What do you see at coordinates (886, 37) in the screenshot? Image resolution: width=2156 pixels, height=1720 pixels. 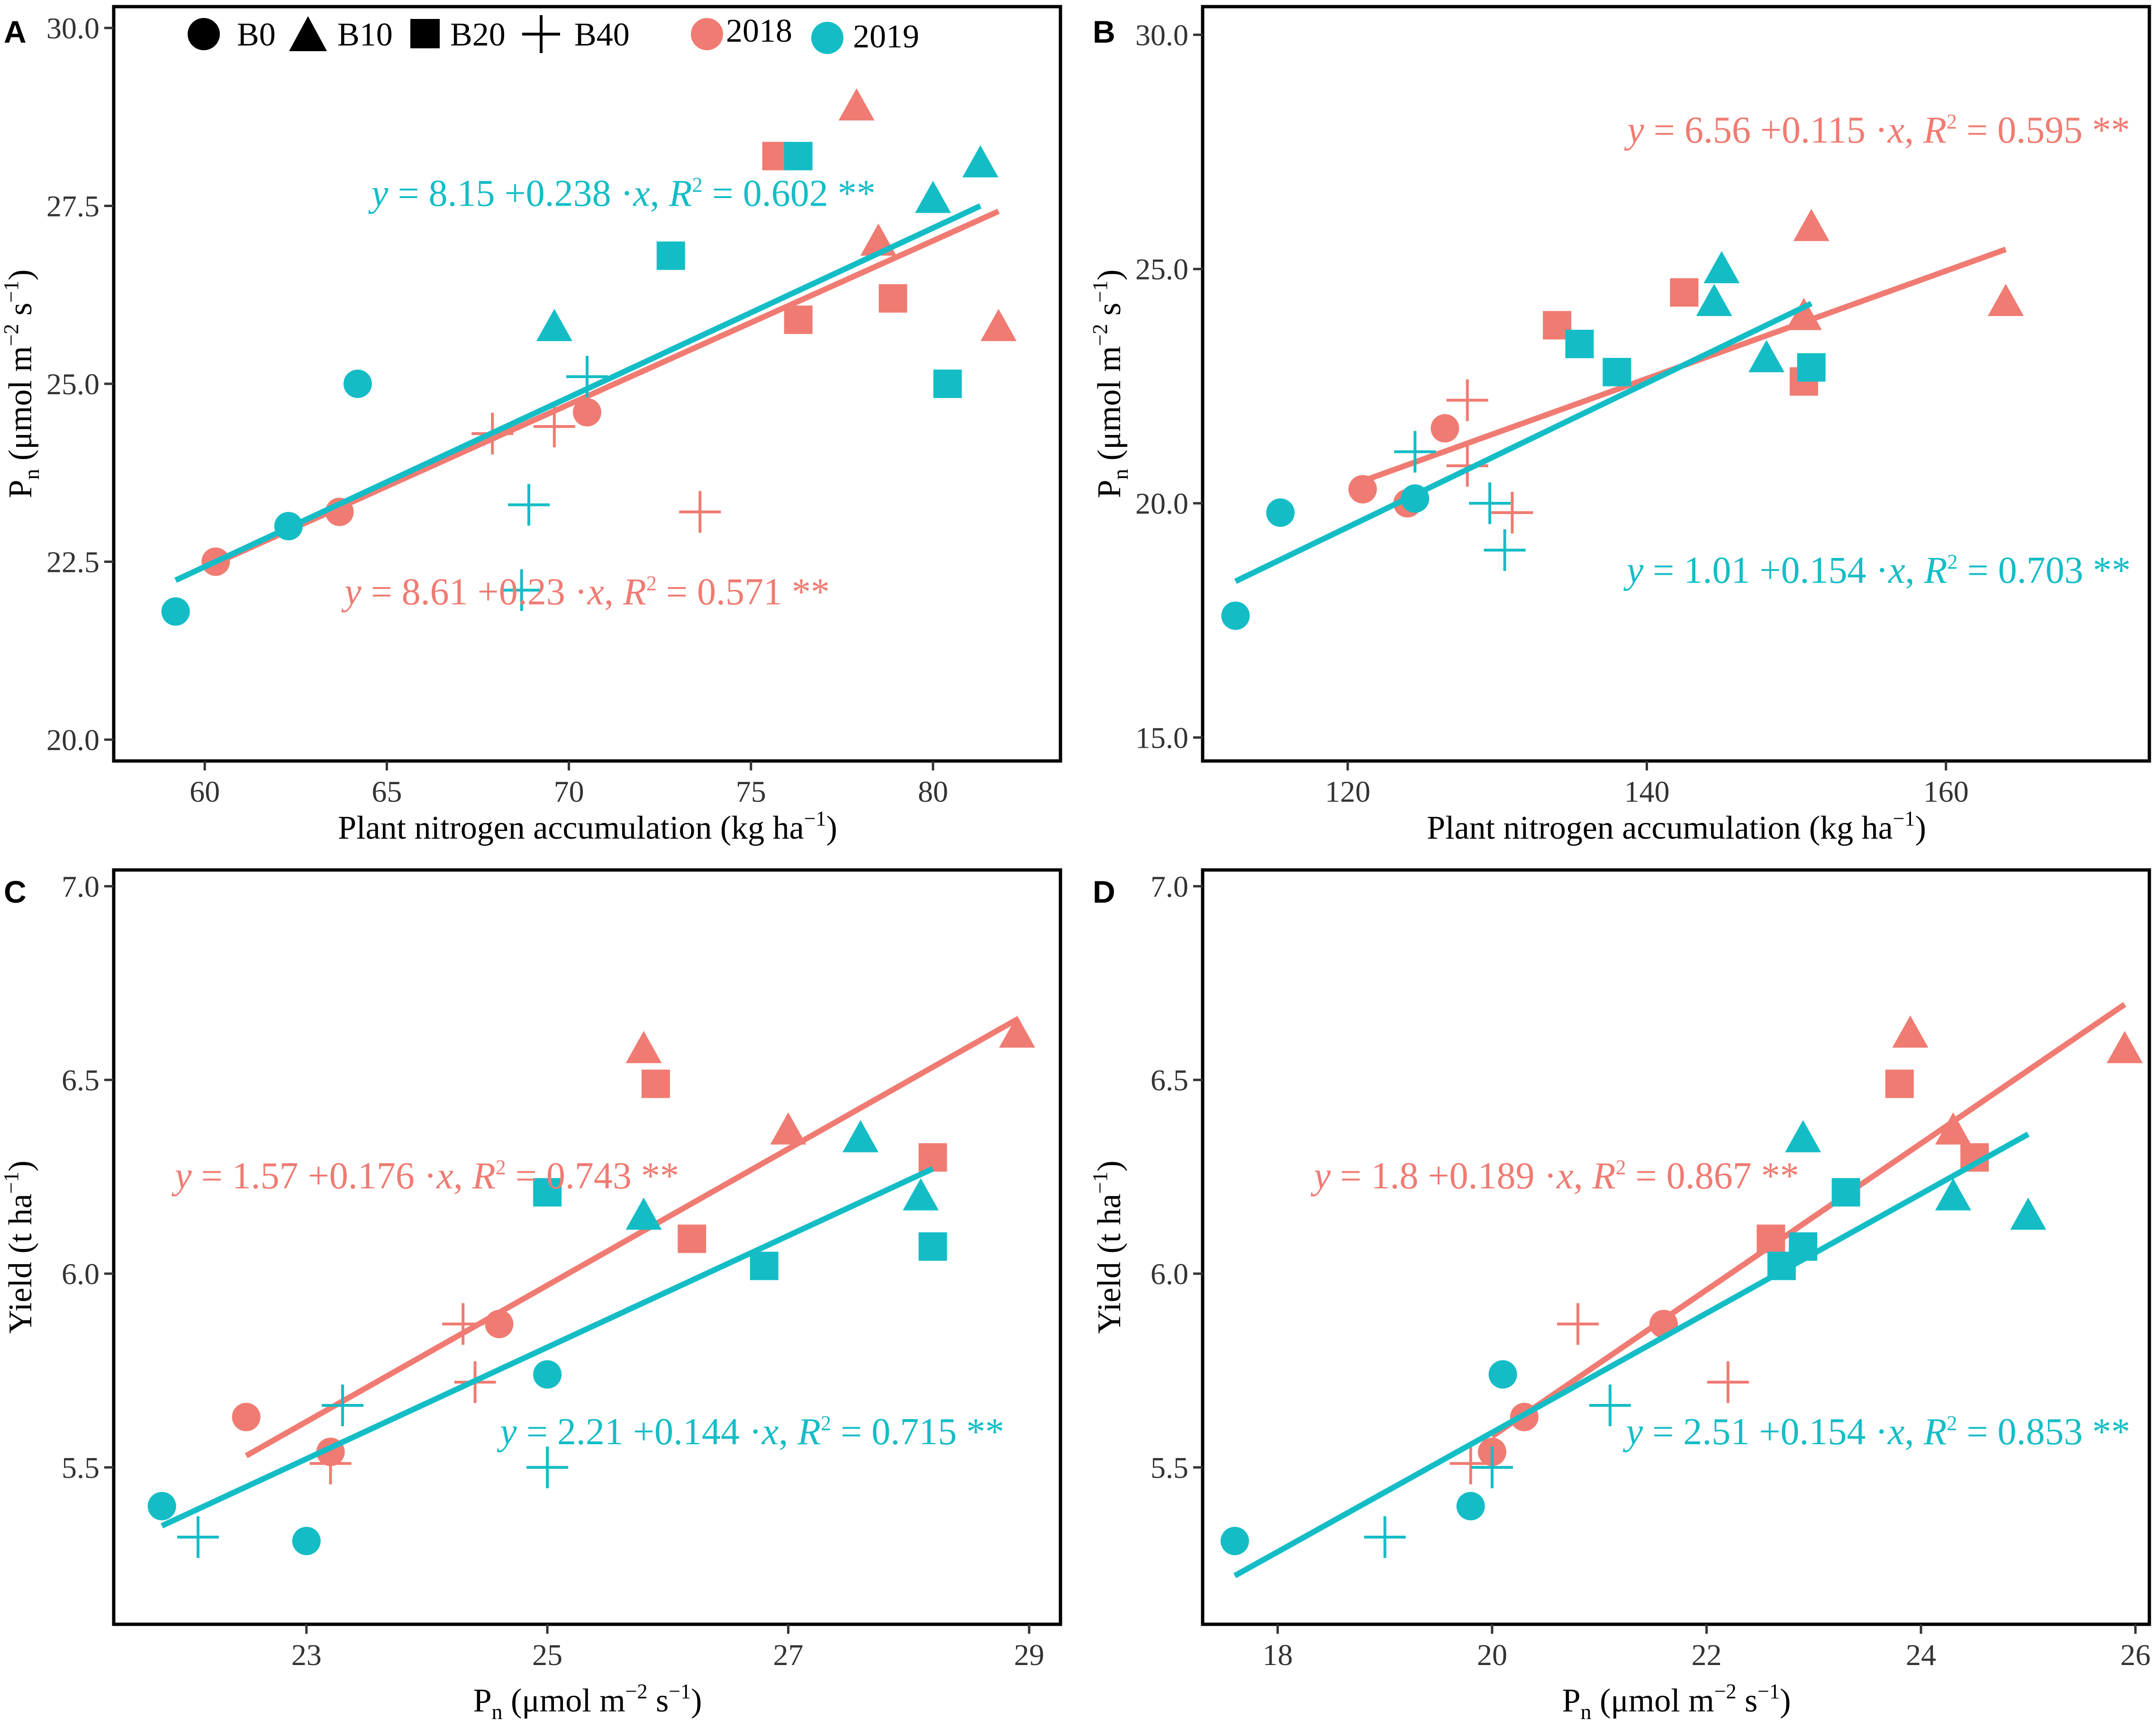 I see `legend-label-2019: 2019` at bounding box center [886, 37].